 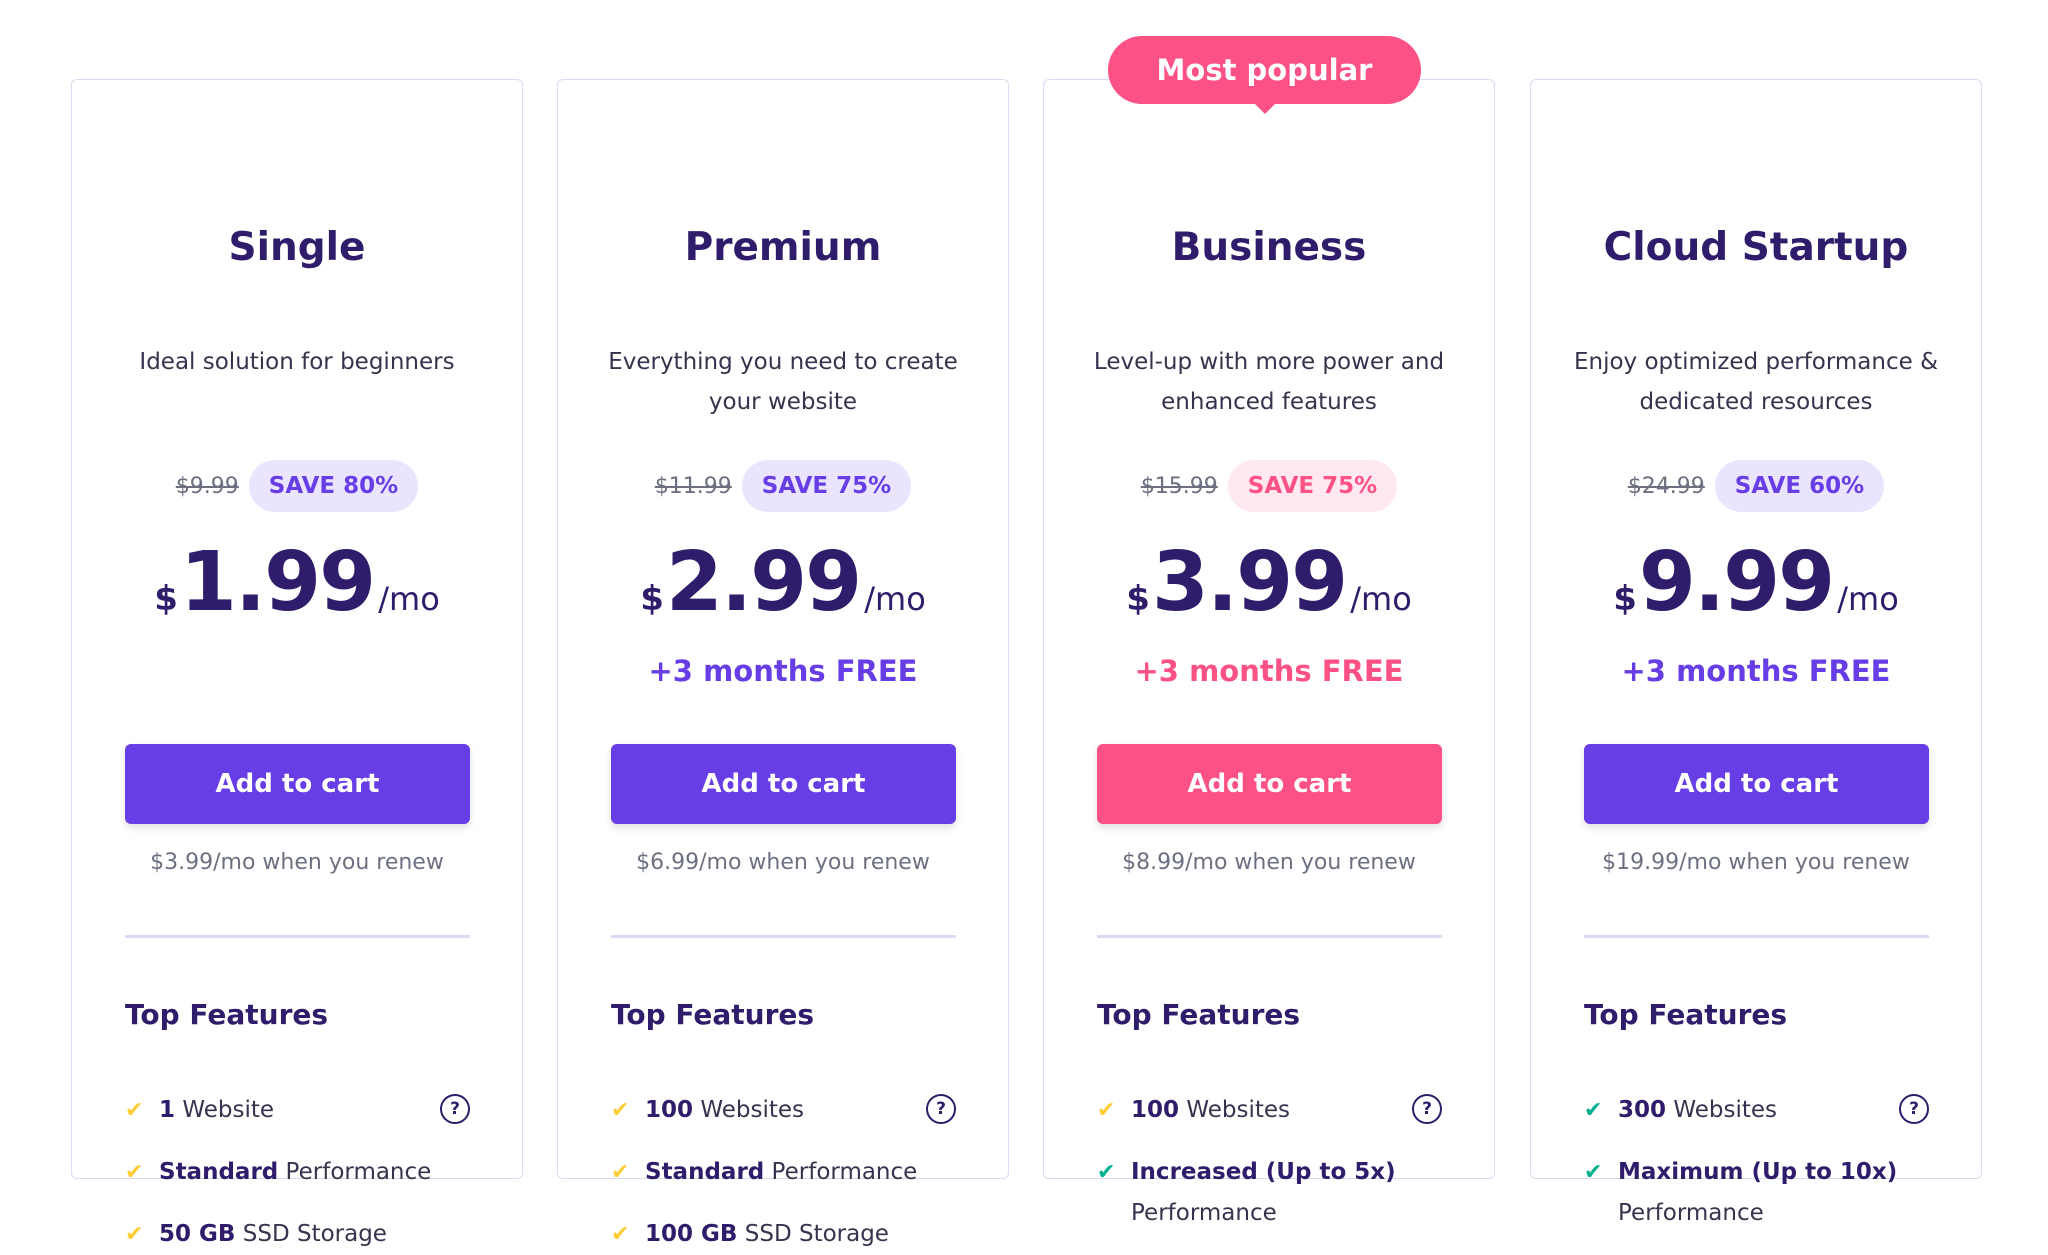 I want to click on plan-price: $ 3.99 /mo, so click(x=1269, y=582).